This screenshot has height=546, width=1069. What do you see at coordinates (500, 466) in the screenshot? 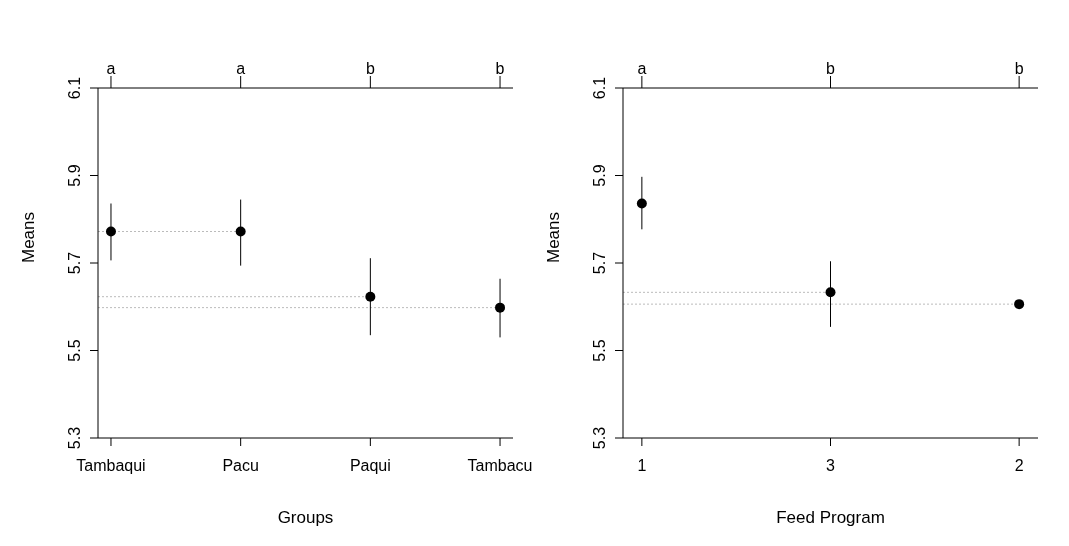
I see `x-tick-label: Tambacu` at bounding box center [500, 466].